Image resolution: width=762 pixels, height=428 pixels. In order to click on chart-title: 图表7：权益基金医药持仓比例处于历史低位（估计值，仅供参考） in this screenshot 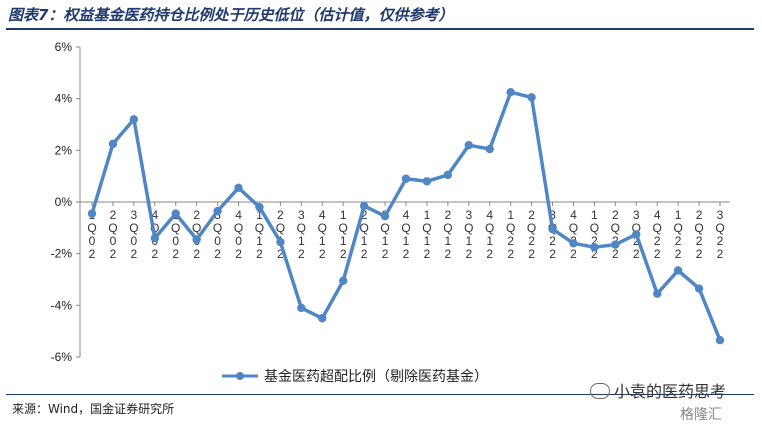, I will do `click(231, 15)`.